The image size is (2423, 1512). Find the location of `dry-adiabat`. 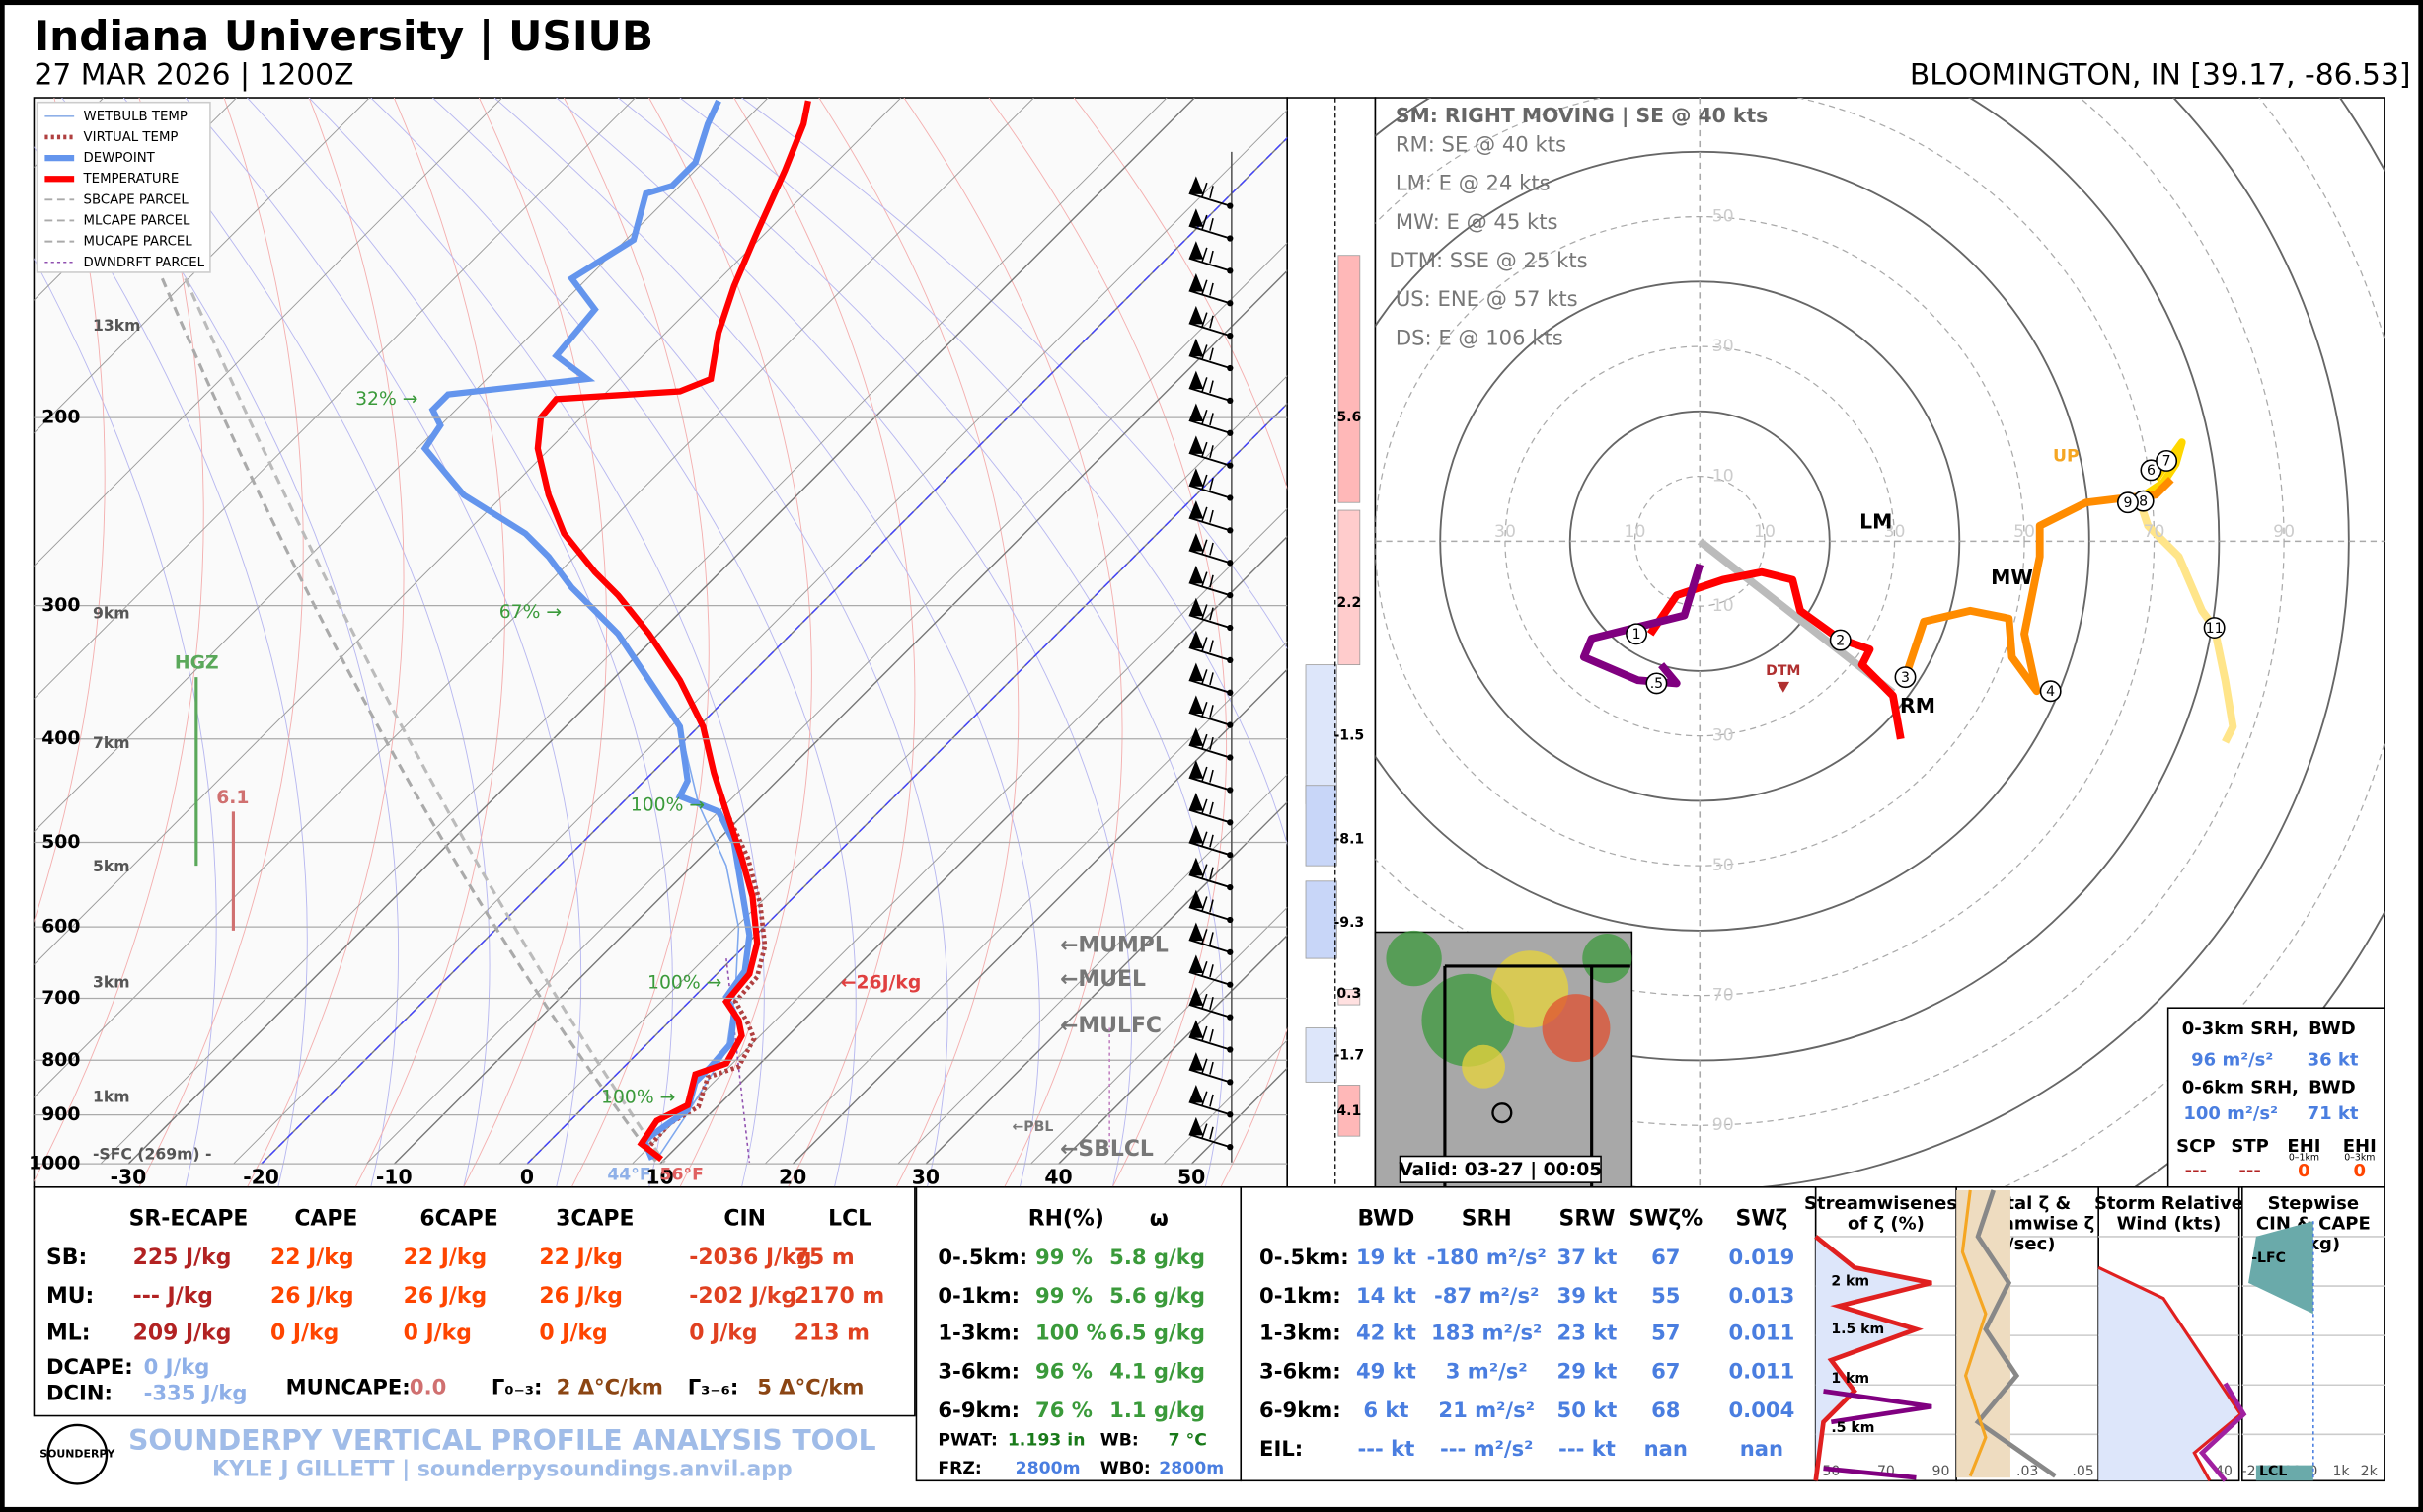

dry-adiabat is located at coordinates (1013, 642).